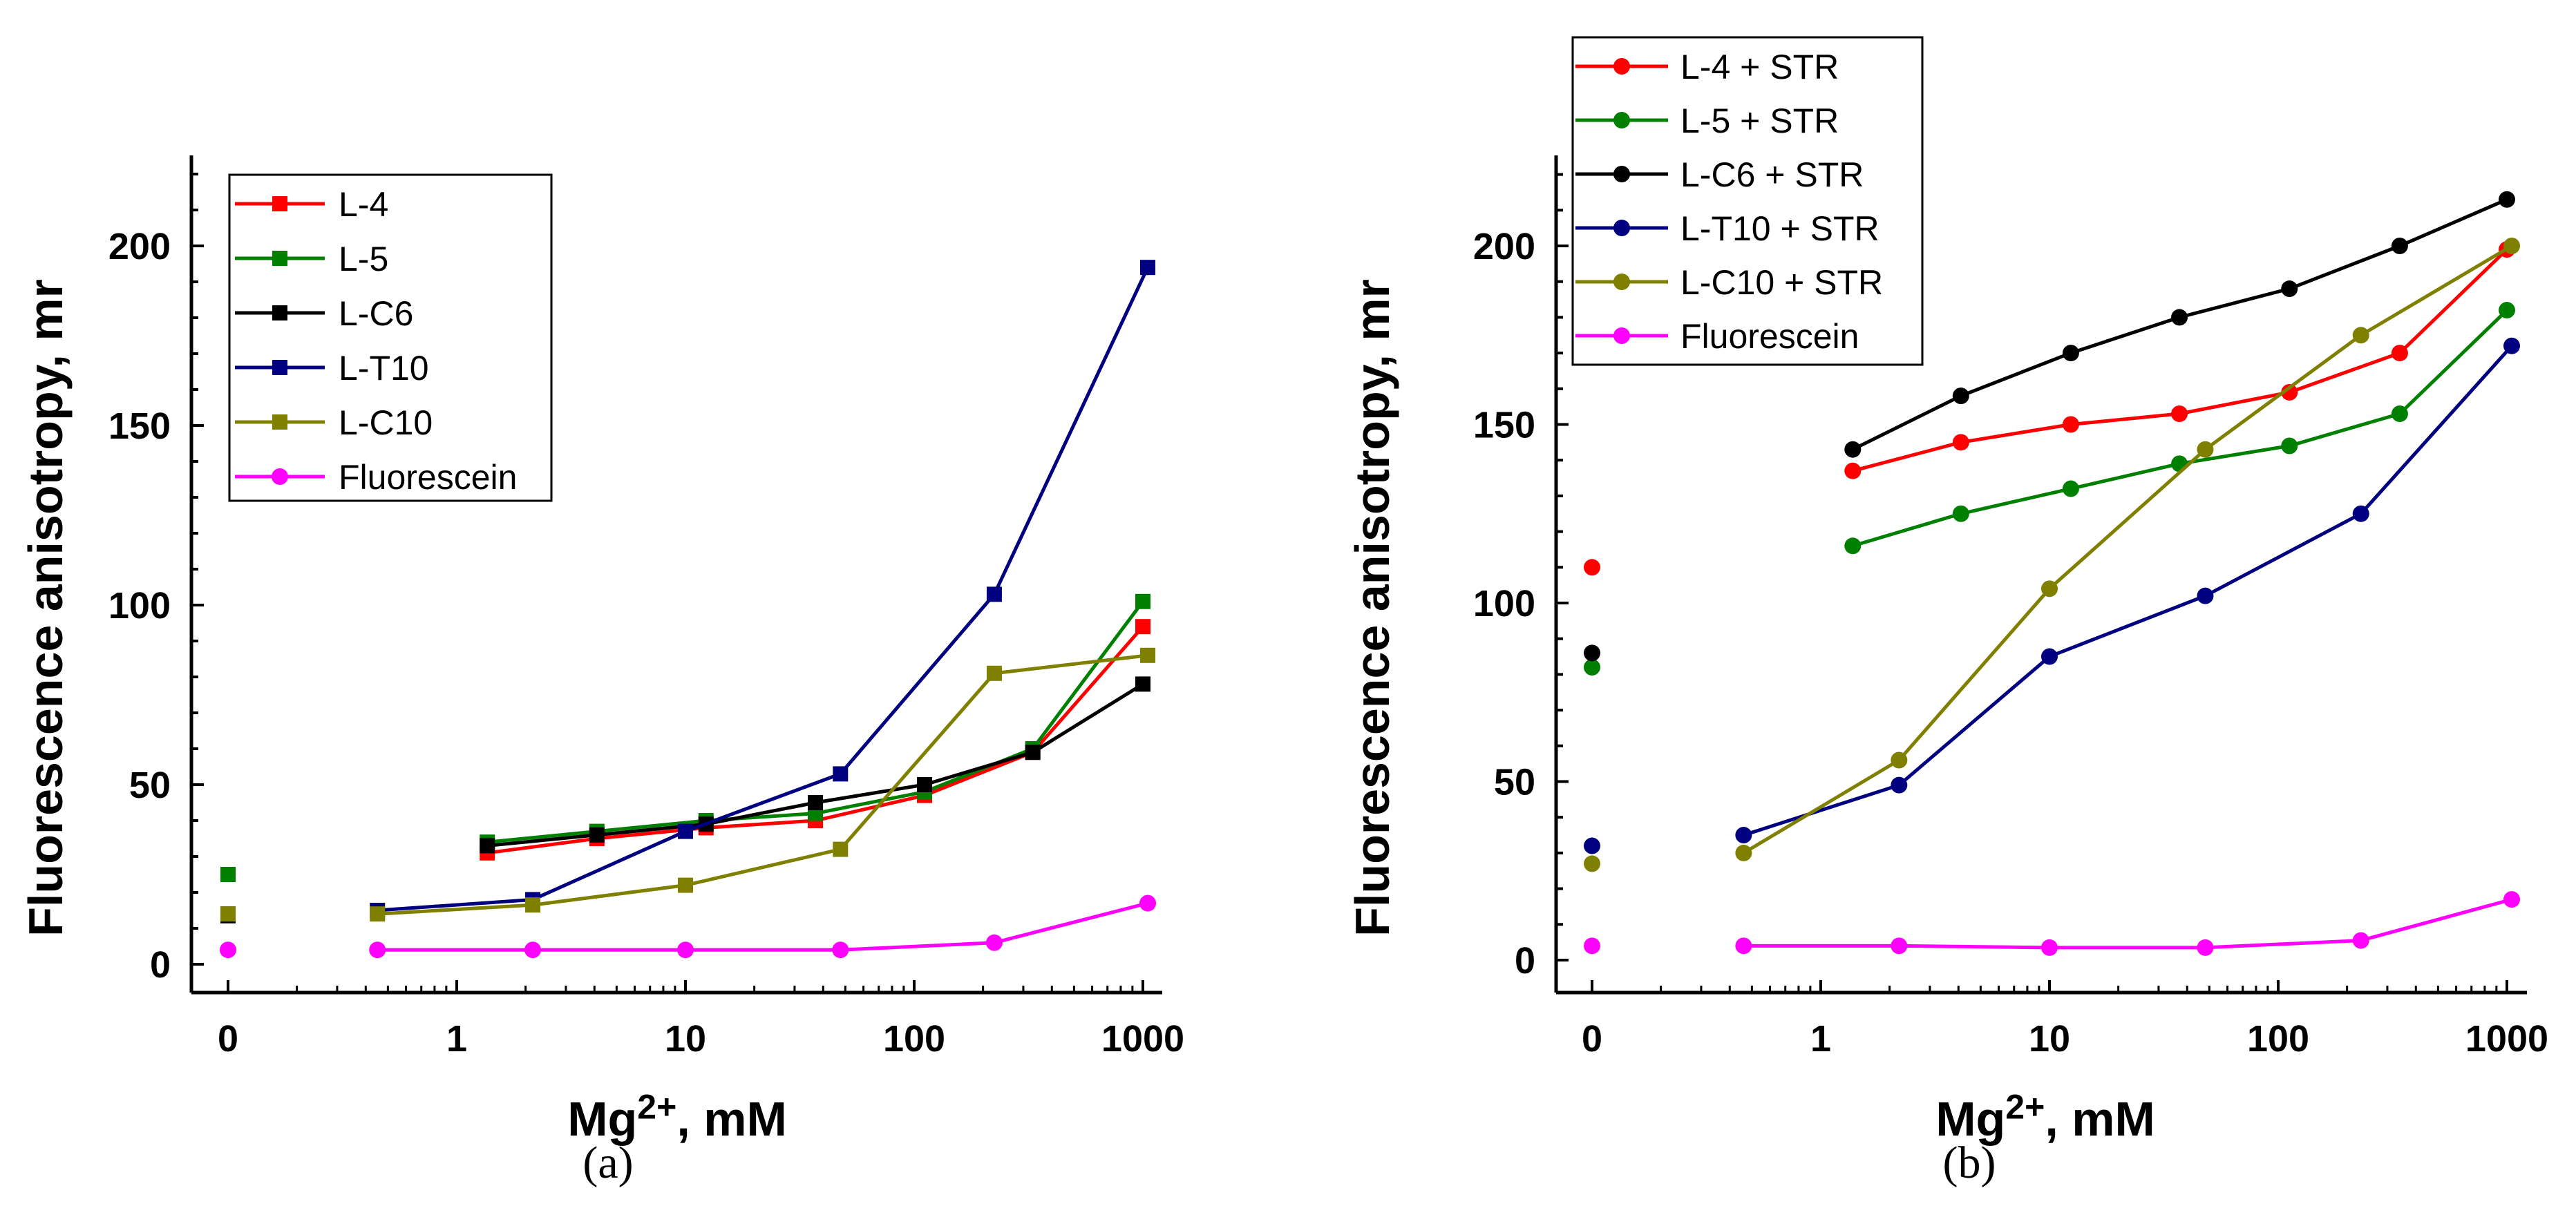 The width and height of the screenshot is (2576, 1206). I want to click on legend-label: Fluorescein, so click(428, 477).